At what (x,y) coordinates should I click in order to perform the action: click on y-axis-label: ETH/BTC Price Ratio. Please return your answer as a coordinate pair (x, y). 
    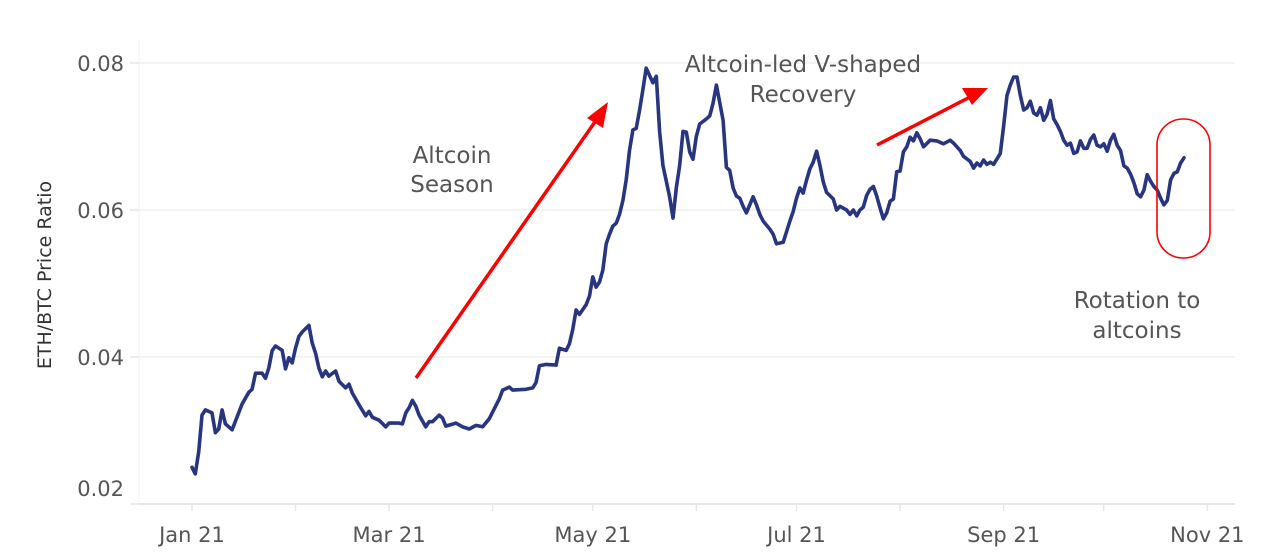
    Looking at the image, I should click on (45, 275).